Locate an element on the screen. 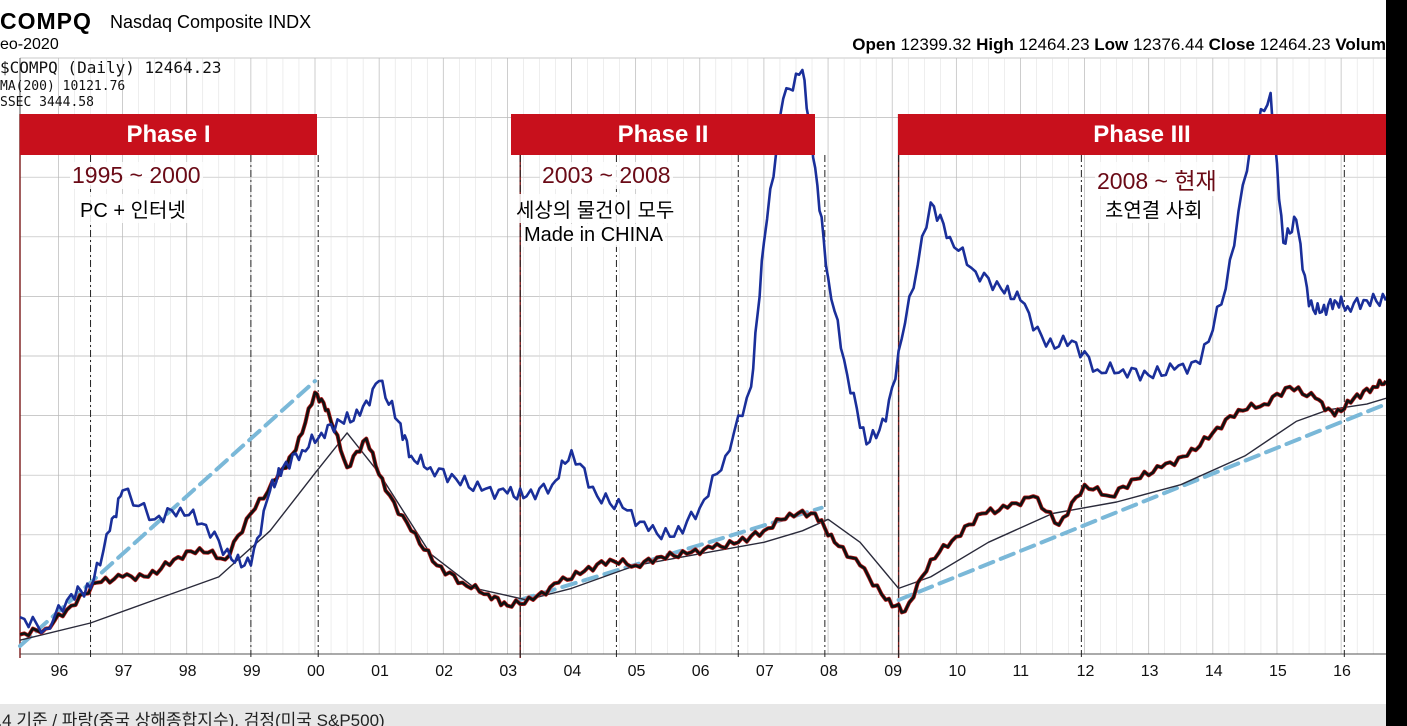 The width and height of the screenshot is (1407, 726). x-tick-label: 02 is located at coordinates (444, 671).